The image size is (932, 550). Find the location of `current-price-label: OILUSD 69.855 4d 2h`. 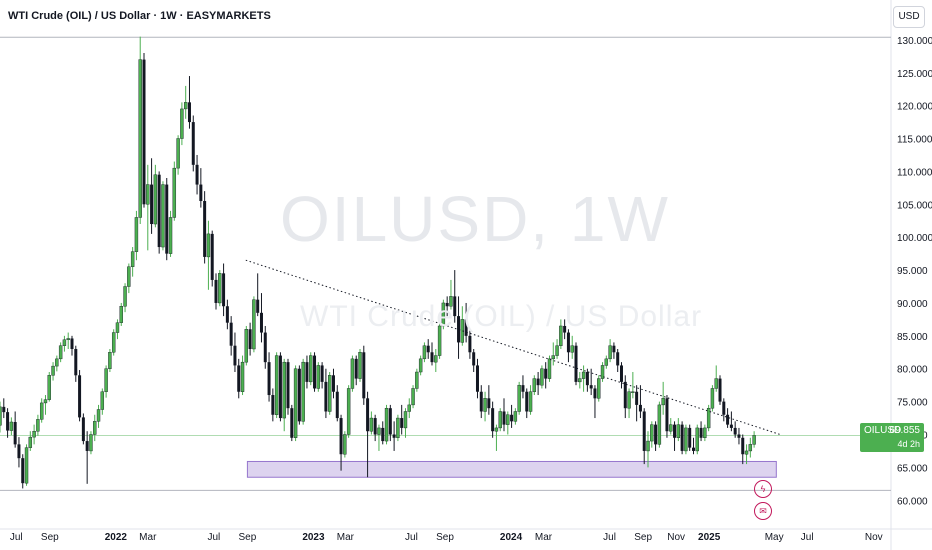

current-price-label: OILUSD 69.855 4d 2h is located at coordinates (892, 437).